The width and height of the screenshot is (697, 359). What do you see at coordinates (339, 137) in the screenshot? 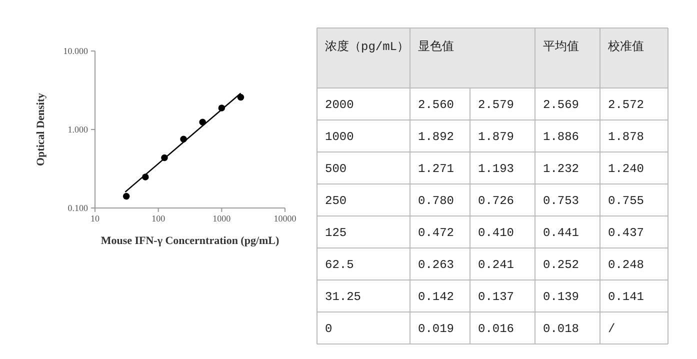
I see `category-label: 1000` at bounding box center [339, 137].